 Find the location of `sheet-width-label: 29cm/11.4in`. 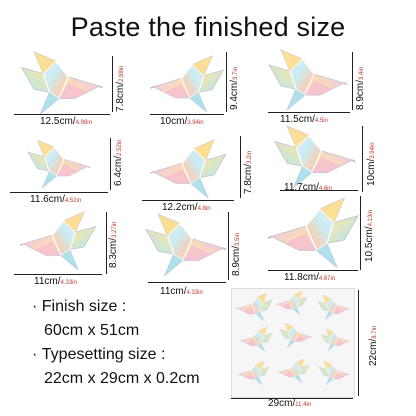

sheet-width-label: 29cm/11.4in is located at coordinates (290, 403).